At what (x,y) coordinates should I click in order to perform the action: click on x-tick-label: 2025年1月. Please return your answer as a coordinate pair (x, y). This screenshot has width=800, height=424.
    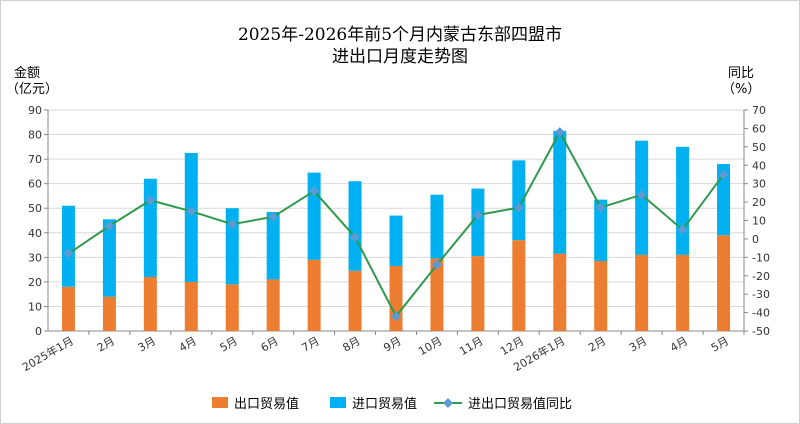
    Looking at the image, I should click on (48, 353).